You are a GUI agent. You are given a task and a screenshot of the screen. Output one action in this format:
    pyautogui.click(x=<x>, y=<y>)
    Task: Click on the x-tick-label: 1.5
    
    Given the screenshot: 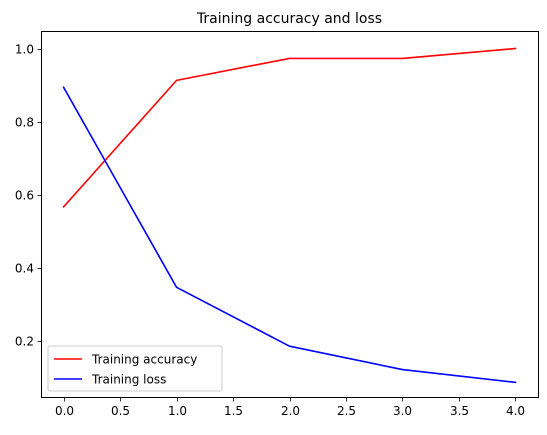 What is the action you would take?
    pyautogui.click(x=233, y=411)
    